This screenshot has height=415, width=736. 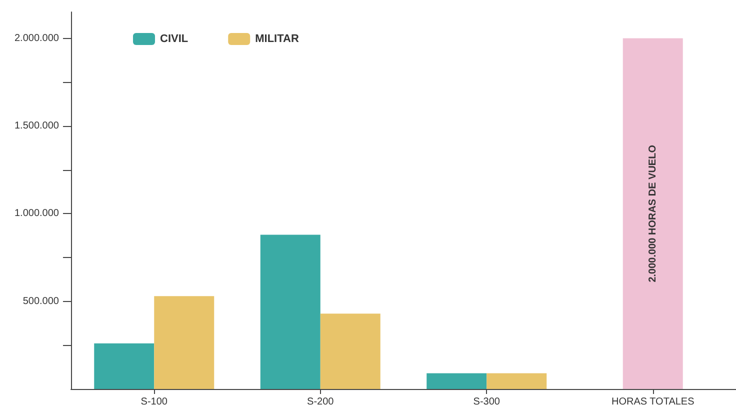 I want to click on y-tick-label: 1.500.000, so click(x=37, y=126).